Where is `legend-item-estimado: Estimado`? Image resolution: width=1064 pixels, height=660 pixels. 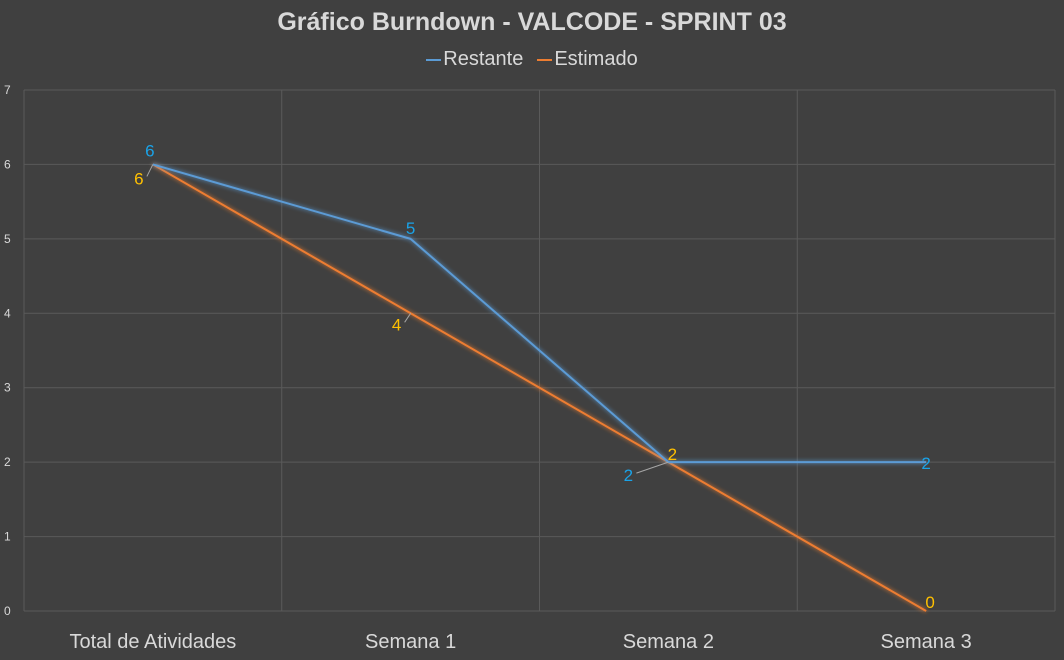
legend-item-estimado: Estimado is located at coordinates (587, 59).